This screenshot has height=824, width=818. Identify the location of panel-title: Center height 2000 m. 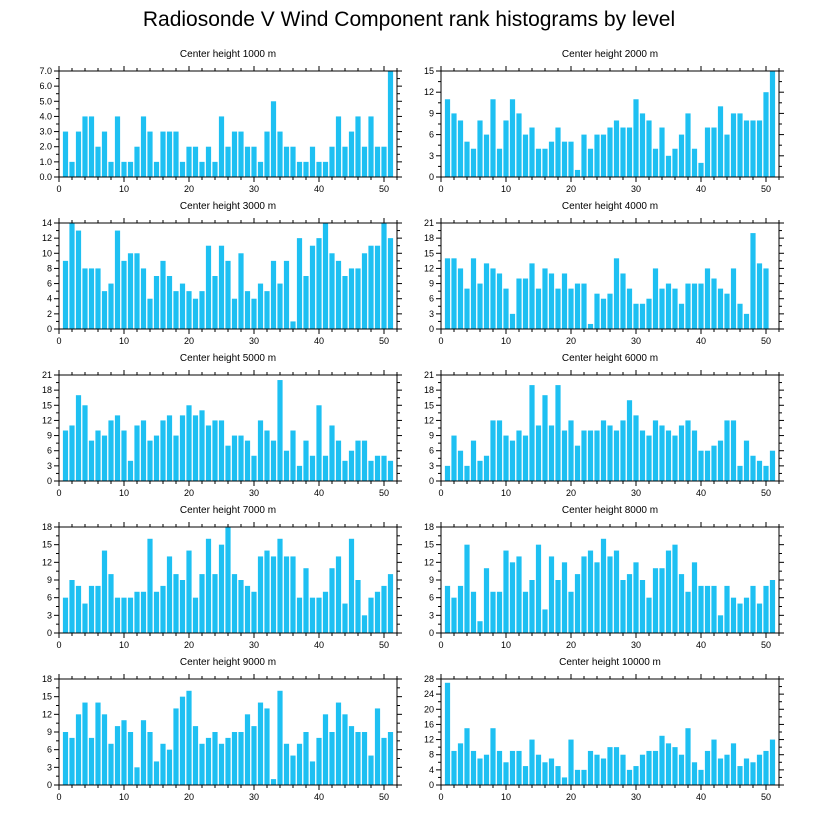
(610, 54).